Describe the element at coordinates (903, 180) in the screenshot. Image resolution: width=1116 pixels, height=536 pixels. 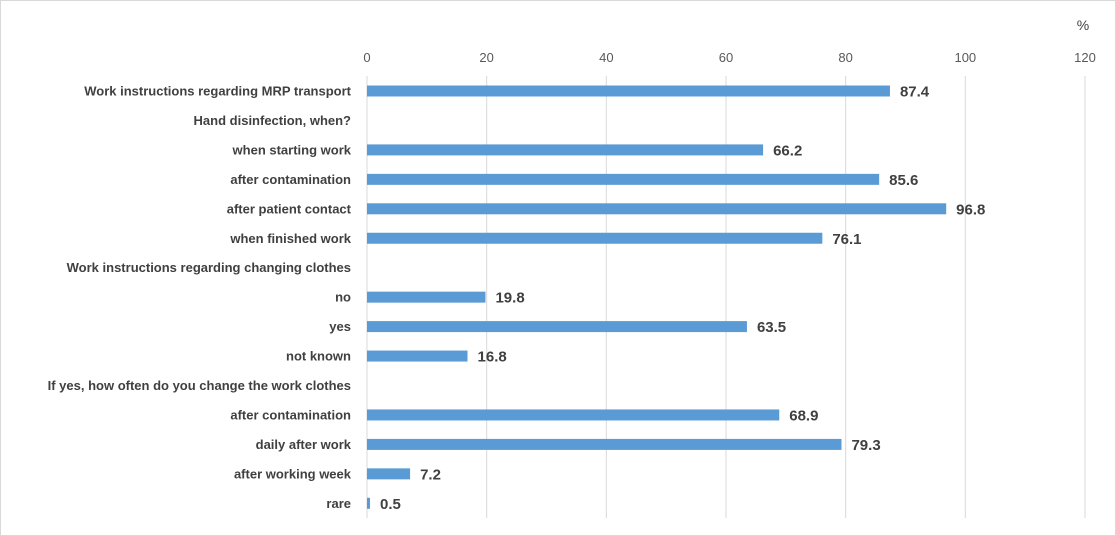
I see `data-label: 85.6` at that location.